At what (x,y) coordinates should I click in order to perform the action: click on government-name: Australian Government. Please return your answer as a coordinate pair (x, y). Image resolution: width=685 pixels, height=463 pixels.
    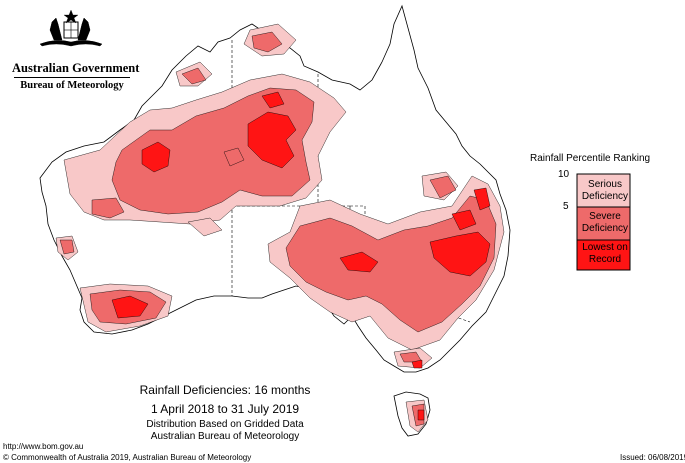
    Looking at the image, I should click on (76, 68).